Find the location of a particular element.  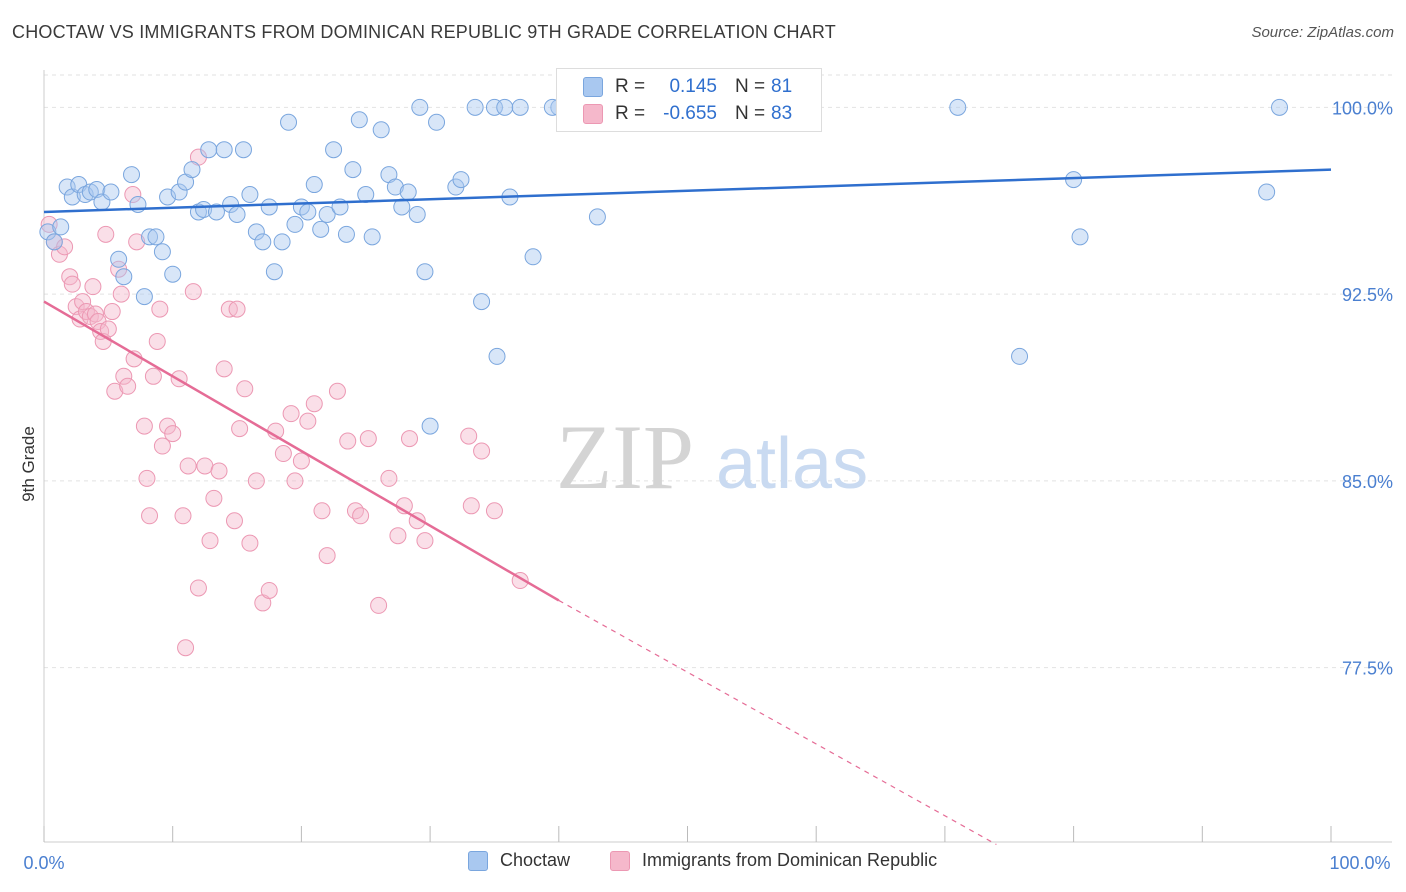

stats-row-choctaw: R = 0.145 N = 81 is located at coordinates (689, 87).